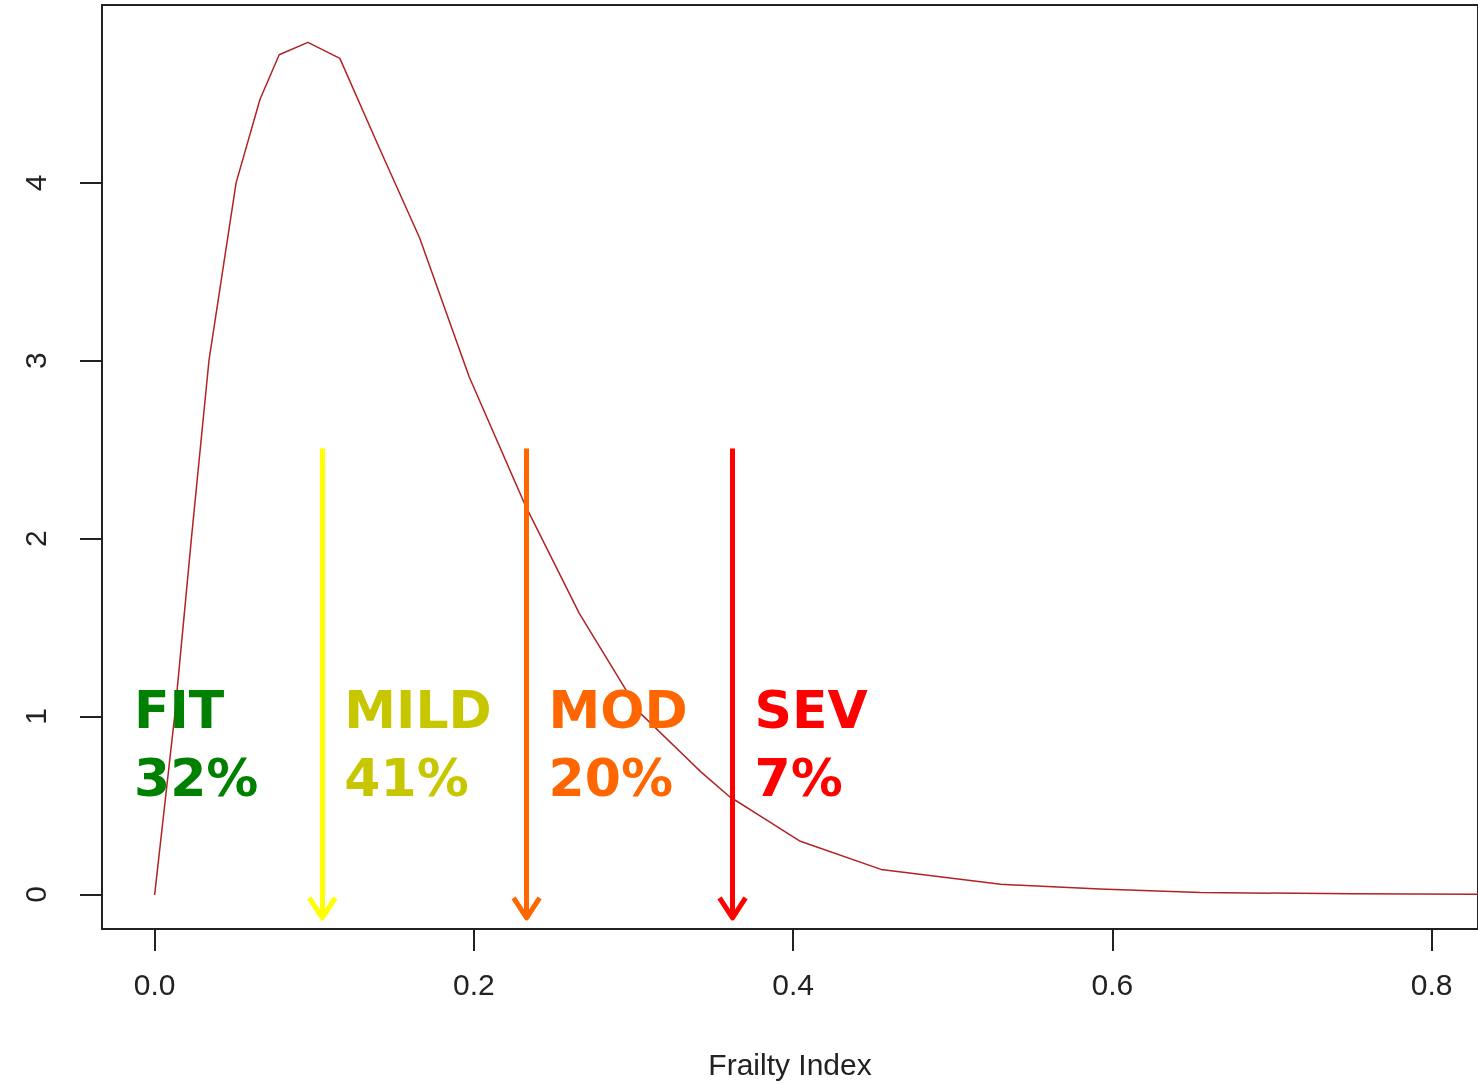 This screenshot has height=1084, width=1478. I want to click on ref-line-label: SEV 7%, so click(811, 744).